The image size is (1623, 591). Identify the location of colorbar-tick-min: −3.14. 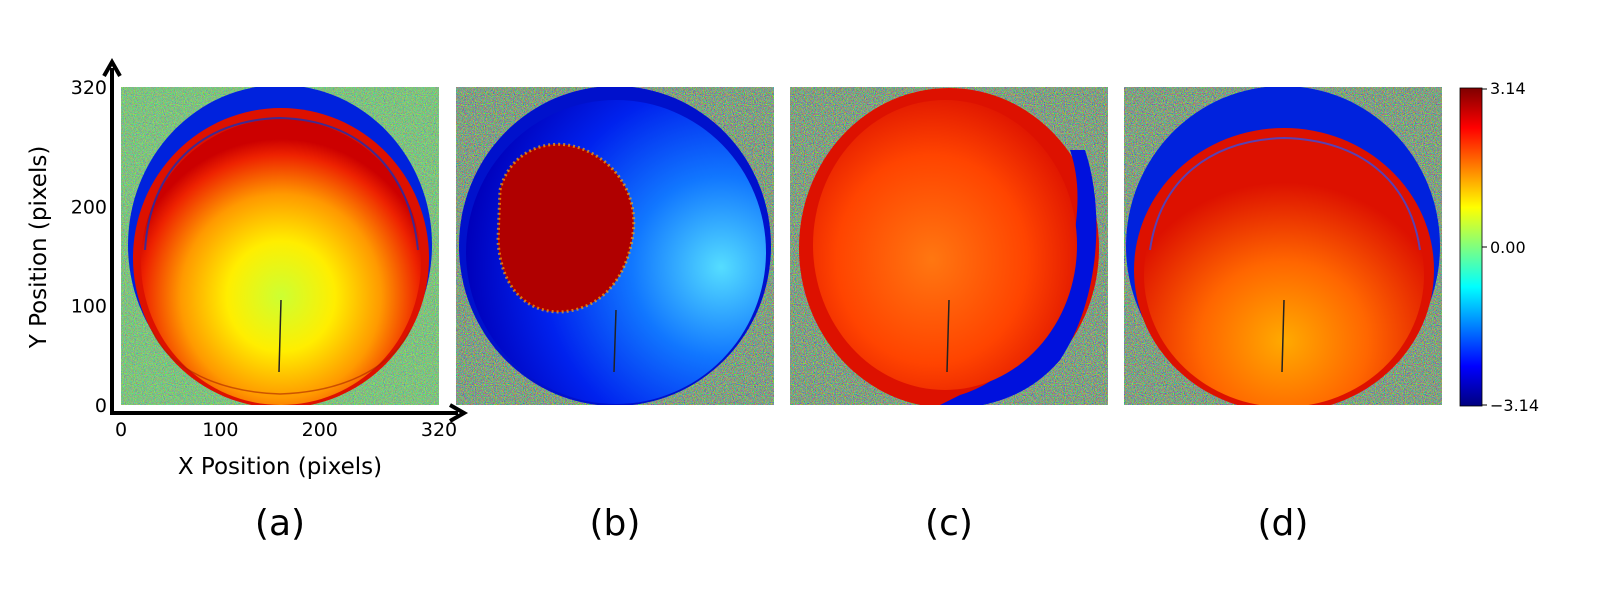
(1514, 405).